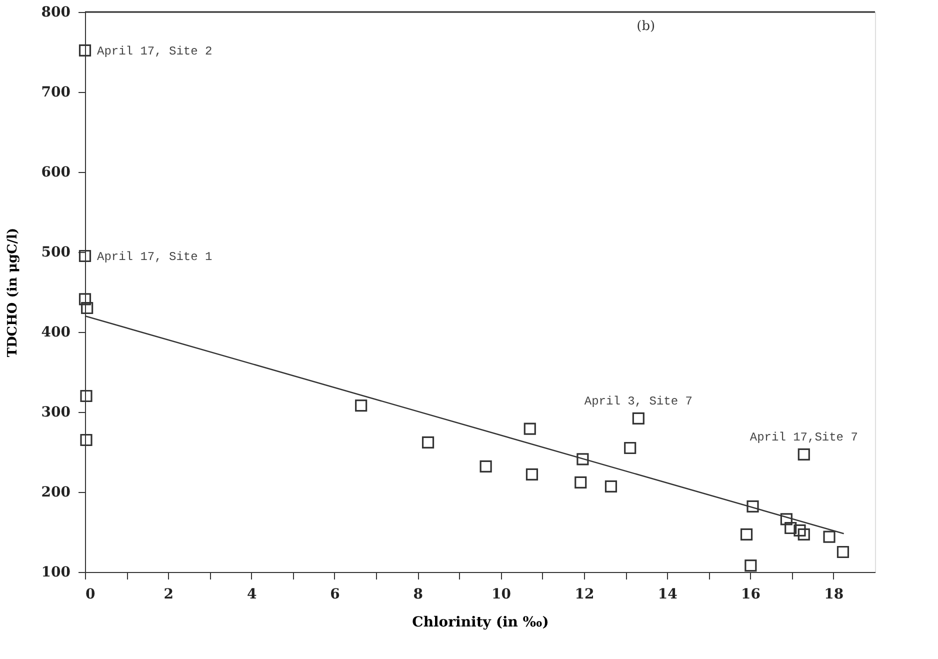  I want to click on y-tick-label: 200, so click(56, 492).